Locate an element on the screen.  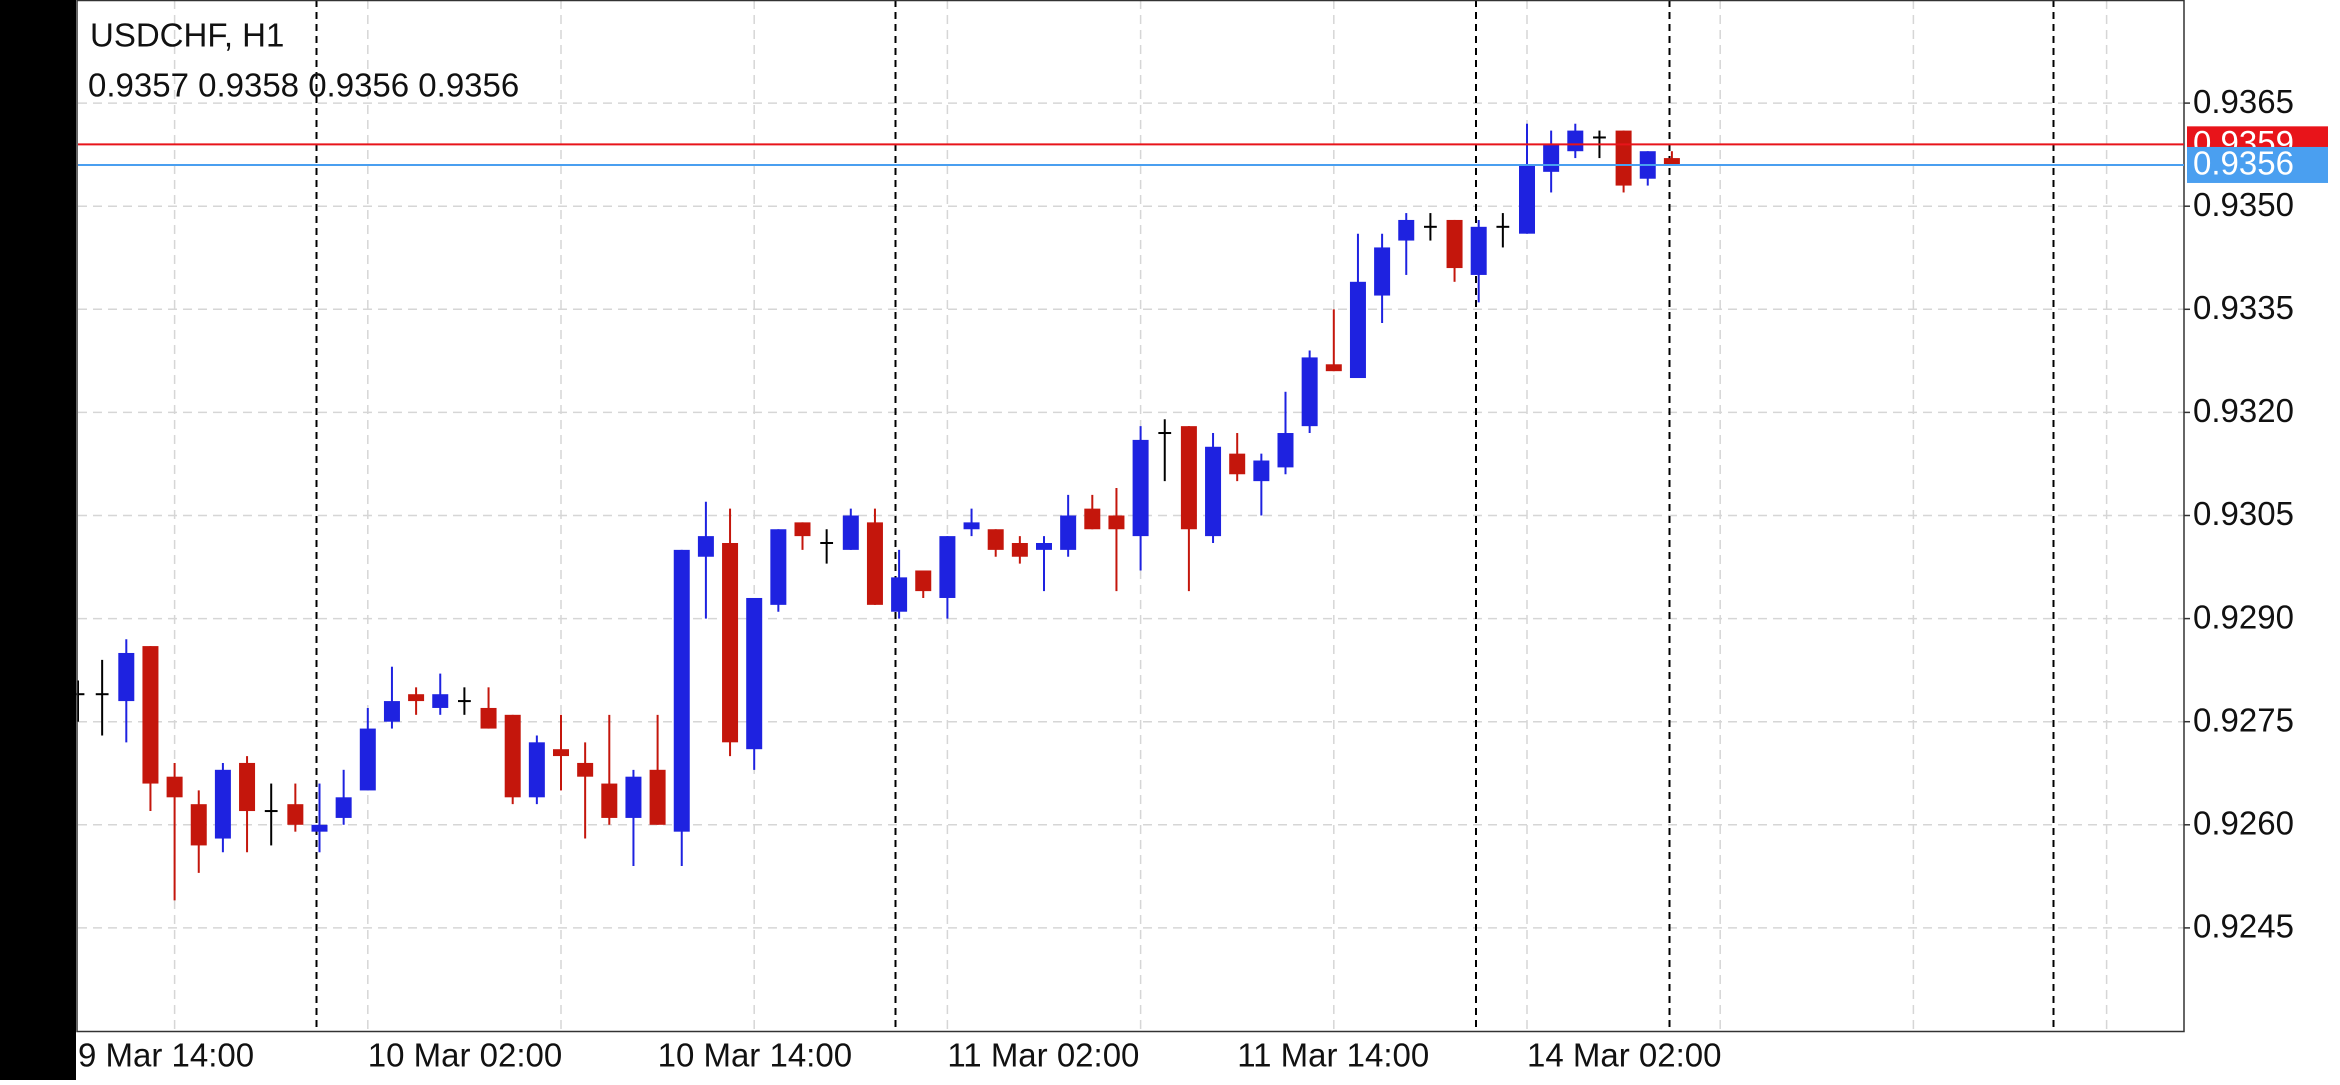
y-tick-label: 0.9350 is located at coordinates (2243, 204).